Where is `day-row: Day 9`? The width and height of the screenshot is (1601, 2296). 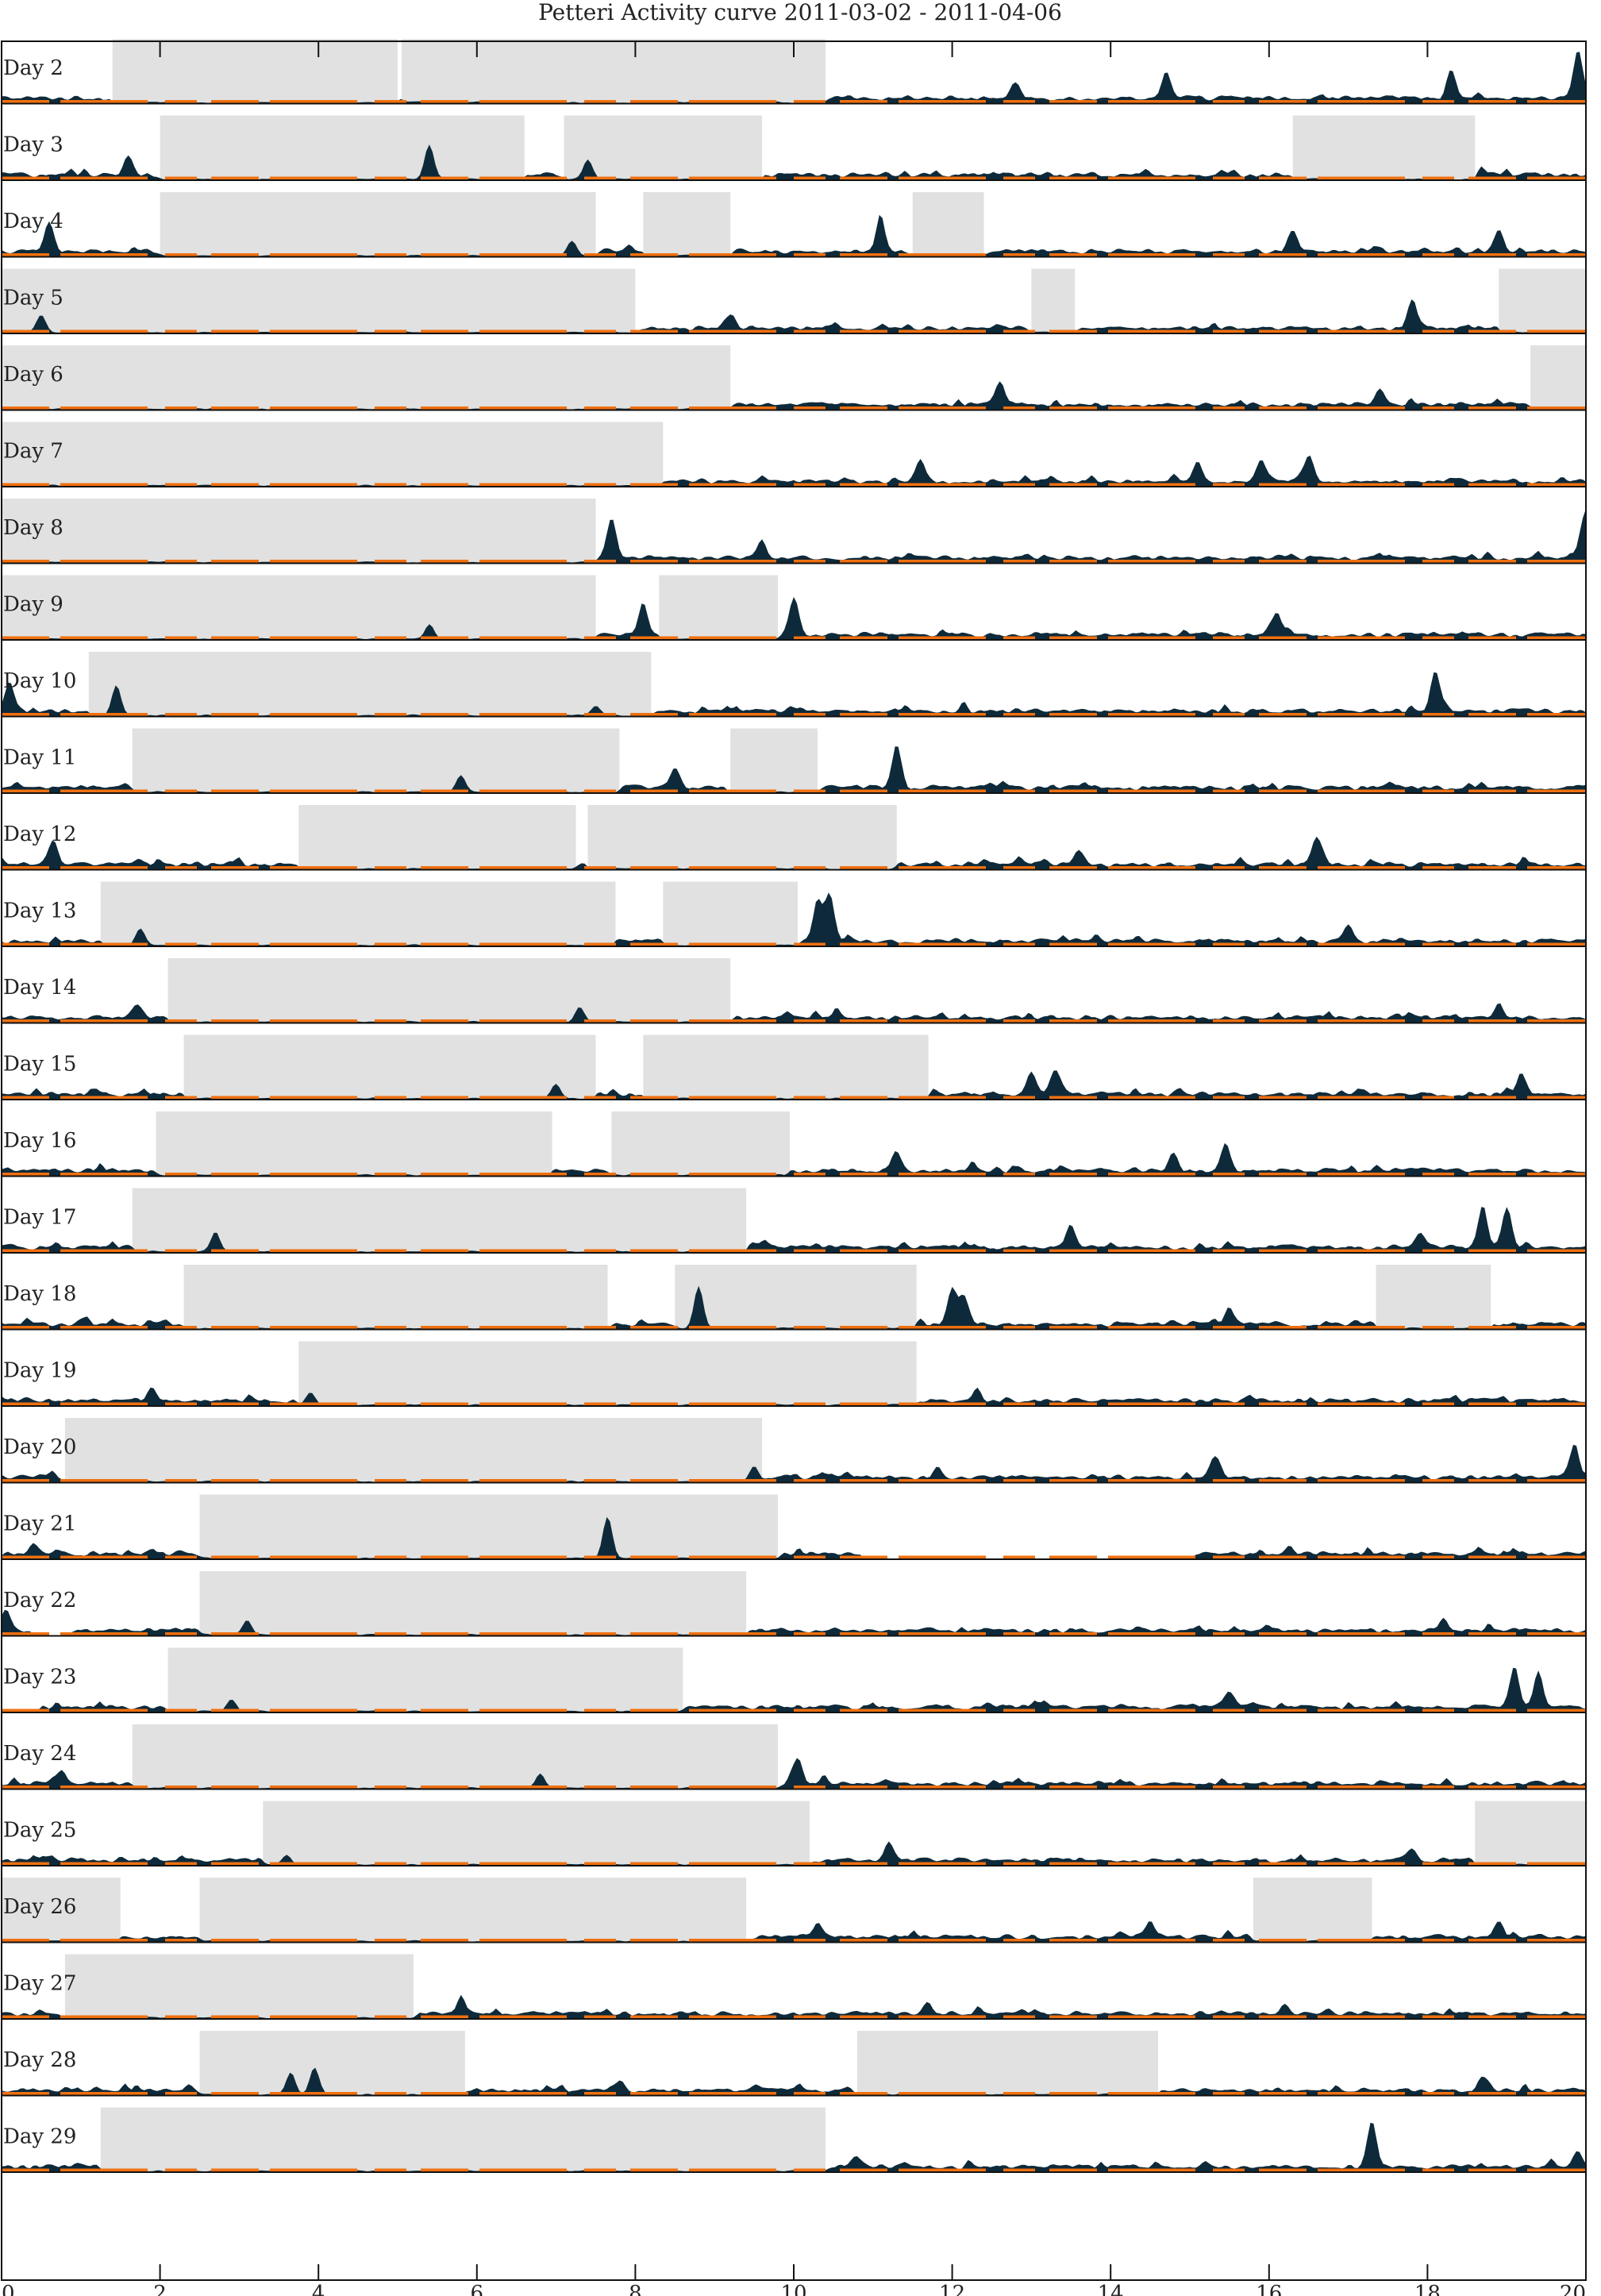
day-row: Day 9 is located at coordinates (794, 608).